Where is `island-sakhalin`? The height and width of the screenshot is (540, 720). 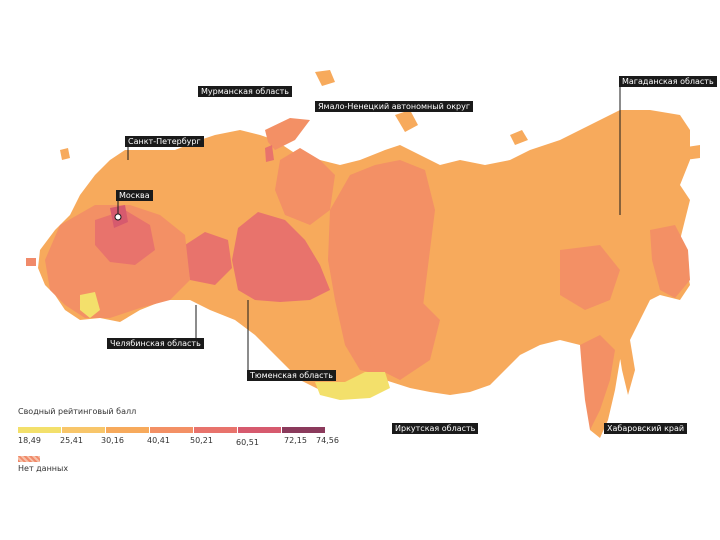
island-sakhalin is located at coordinates (626, 362).